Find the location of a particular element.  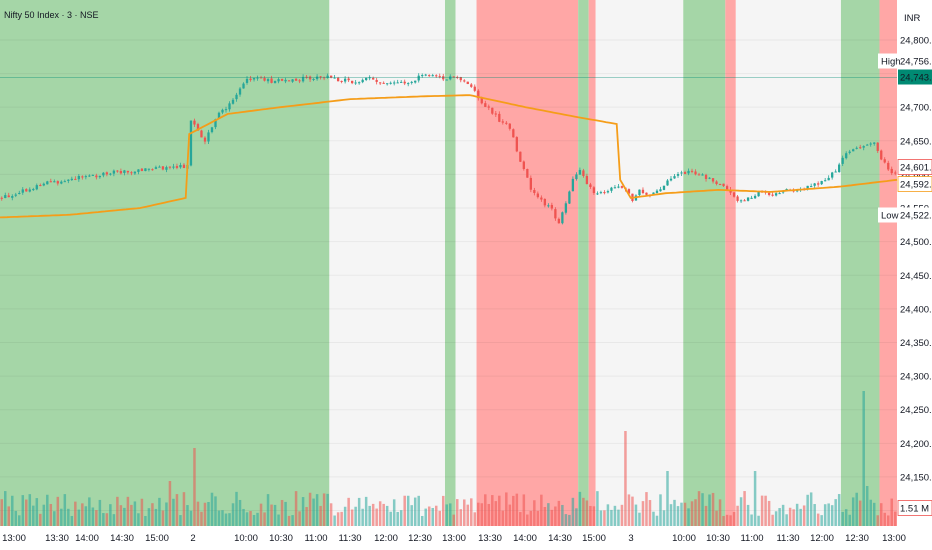

price-badge-label: High is located at coordinates (891, 62).